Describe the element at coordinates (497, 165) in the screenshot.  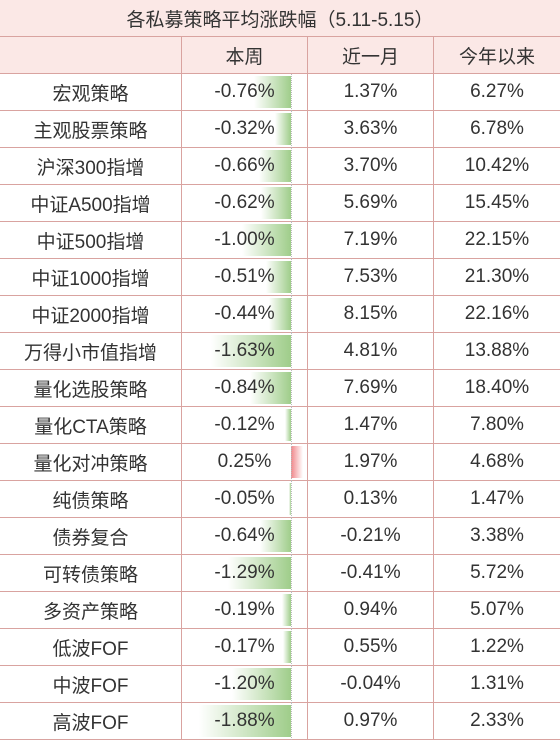
I see `cell-value: 10.42%` at that location.